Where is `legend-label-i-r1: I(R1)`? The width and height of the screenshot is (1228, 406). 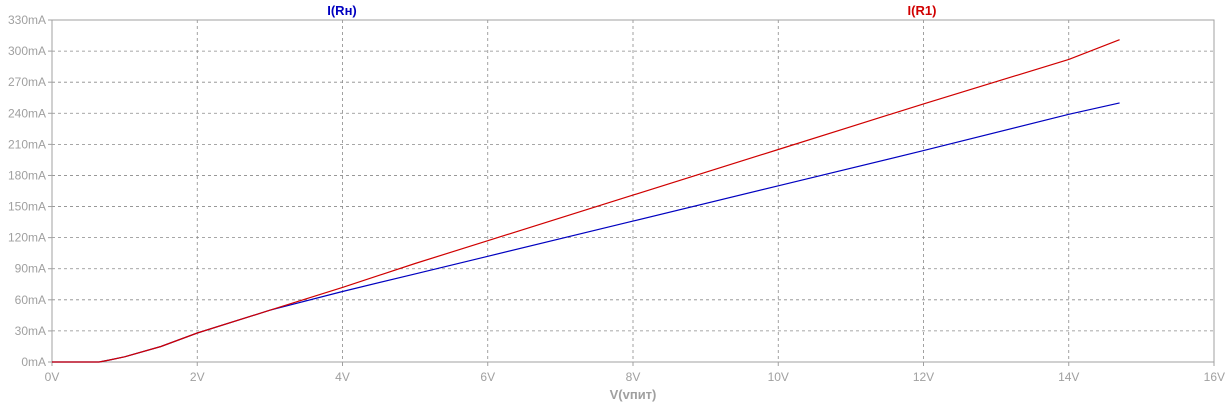 legend-label-i-r1: I(R1) is located at coordinates (922, 10).